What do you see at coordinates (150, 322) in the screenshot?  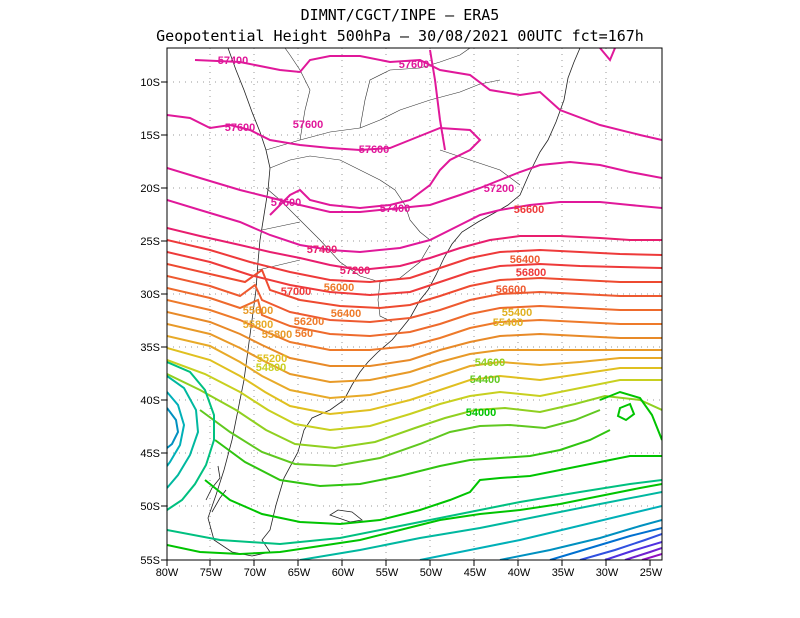 I see `latitude-labels: 10S 15S 20S 25S 30S 35S 40S 45S 50S 55S` at bounding box center [150, 322].